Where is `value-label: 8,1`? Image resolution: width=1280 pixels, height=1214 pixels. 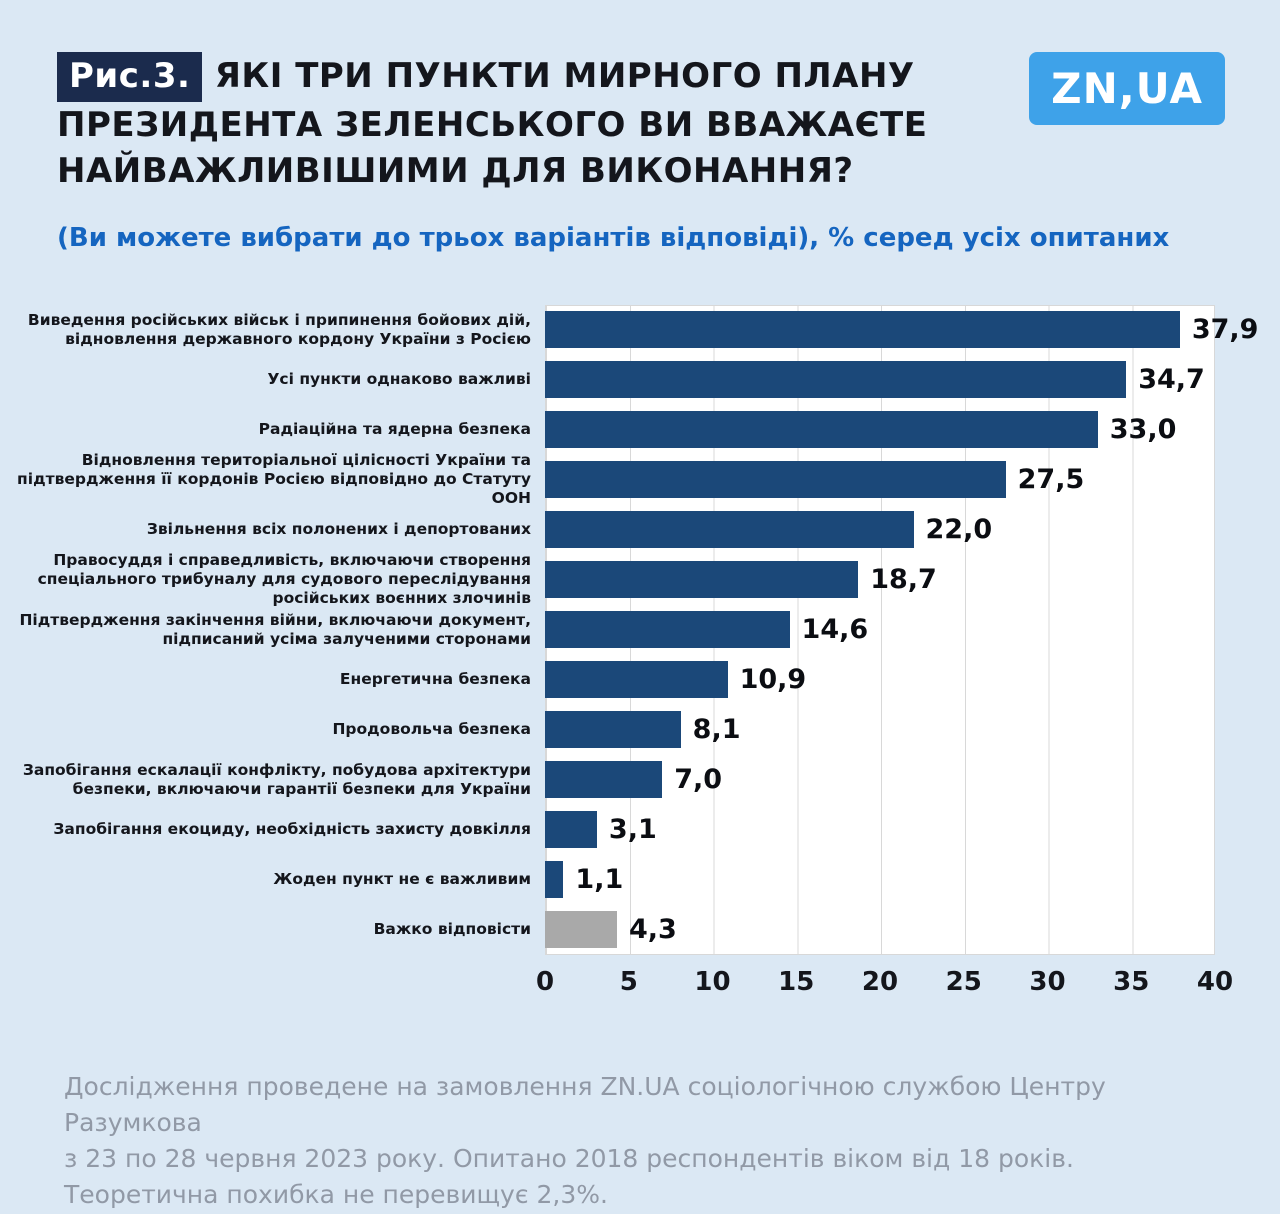
value-label: 8,1 is located at coordinates (716, 730).